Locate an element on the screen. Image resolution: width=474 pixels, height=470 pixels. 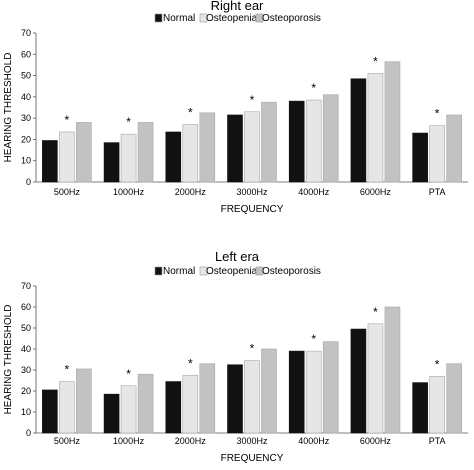
bar-osteopenia-6000hz is located at coordinates (375, 378).